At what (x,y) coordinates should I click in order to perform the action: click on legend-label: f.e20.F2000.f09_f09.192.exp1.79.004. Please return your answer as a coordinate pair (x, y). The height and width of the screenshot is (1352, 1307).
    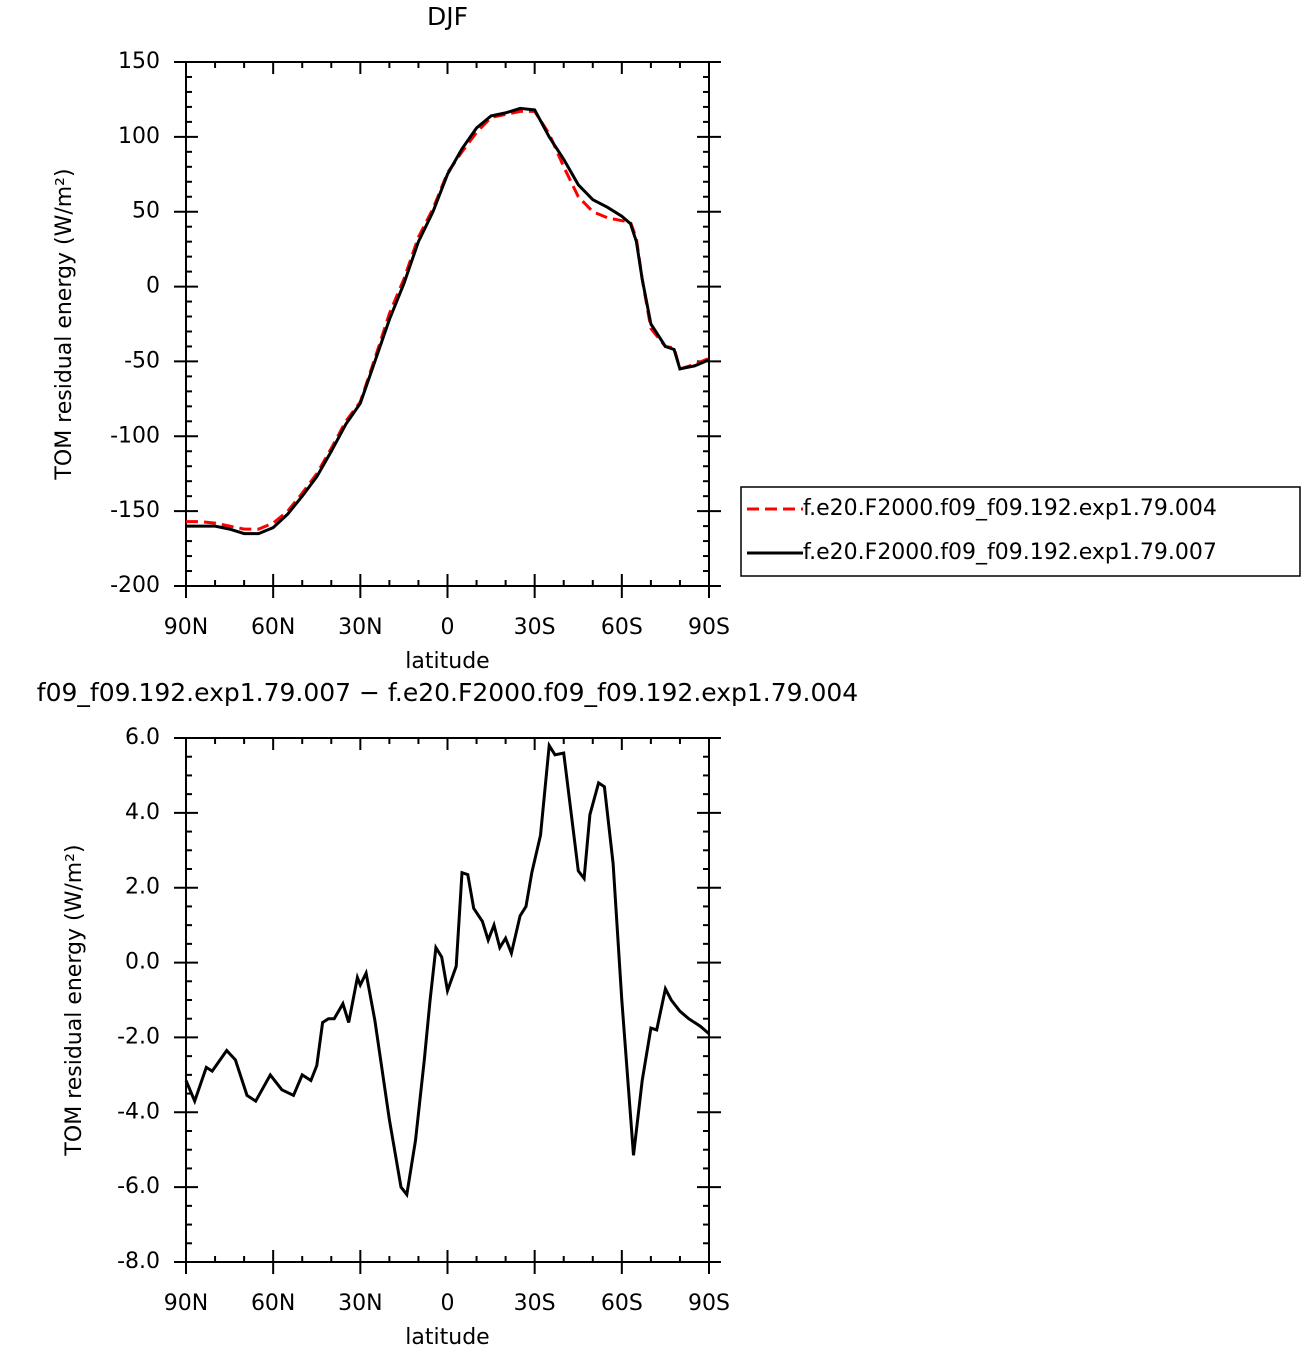
    Looking at the image, I should click on (1010, 508).